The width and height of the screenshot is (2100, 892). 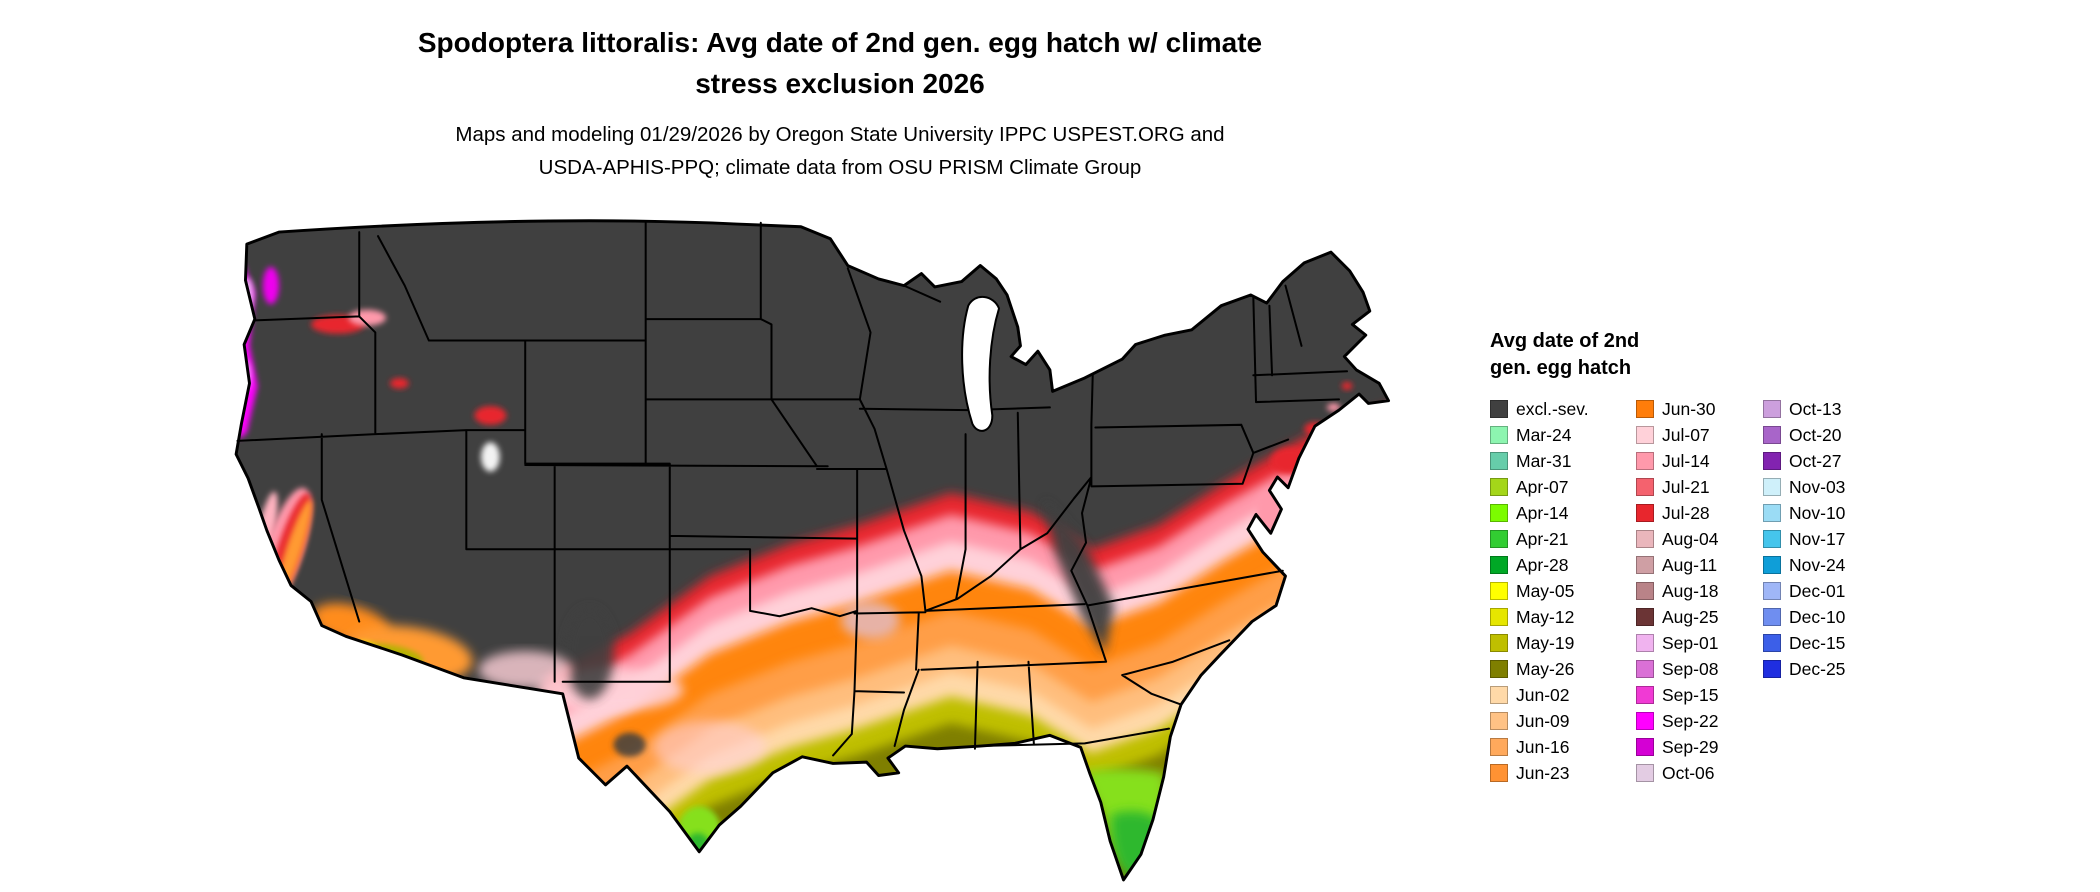 I want to click on legend-item: Jul-07, so click(x=1699, y=435).